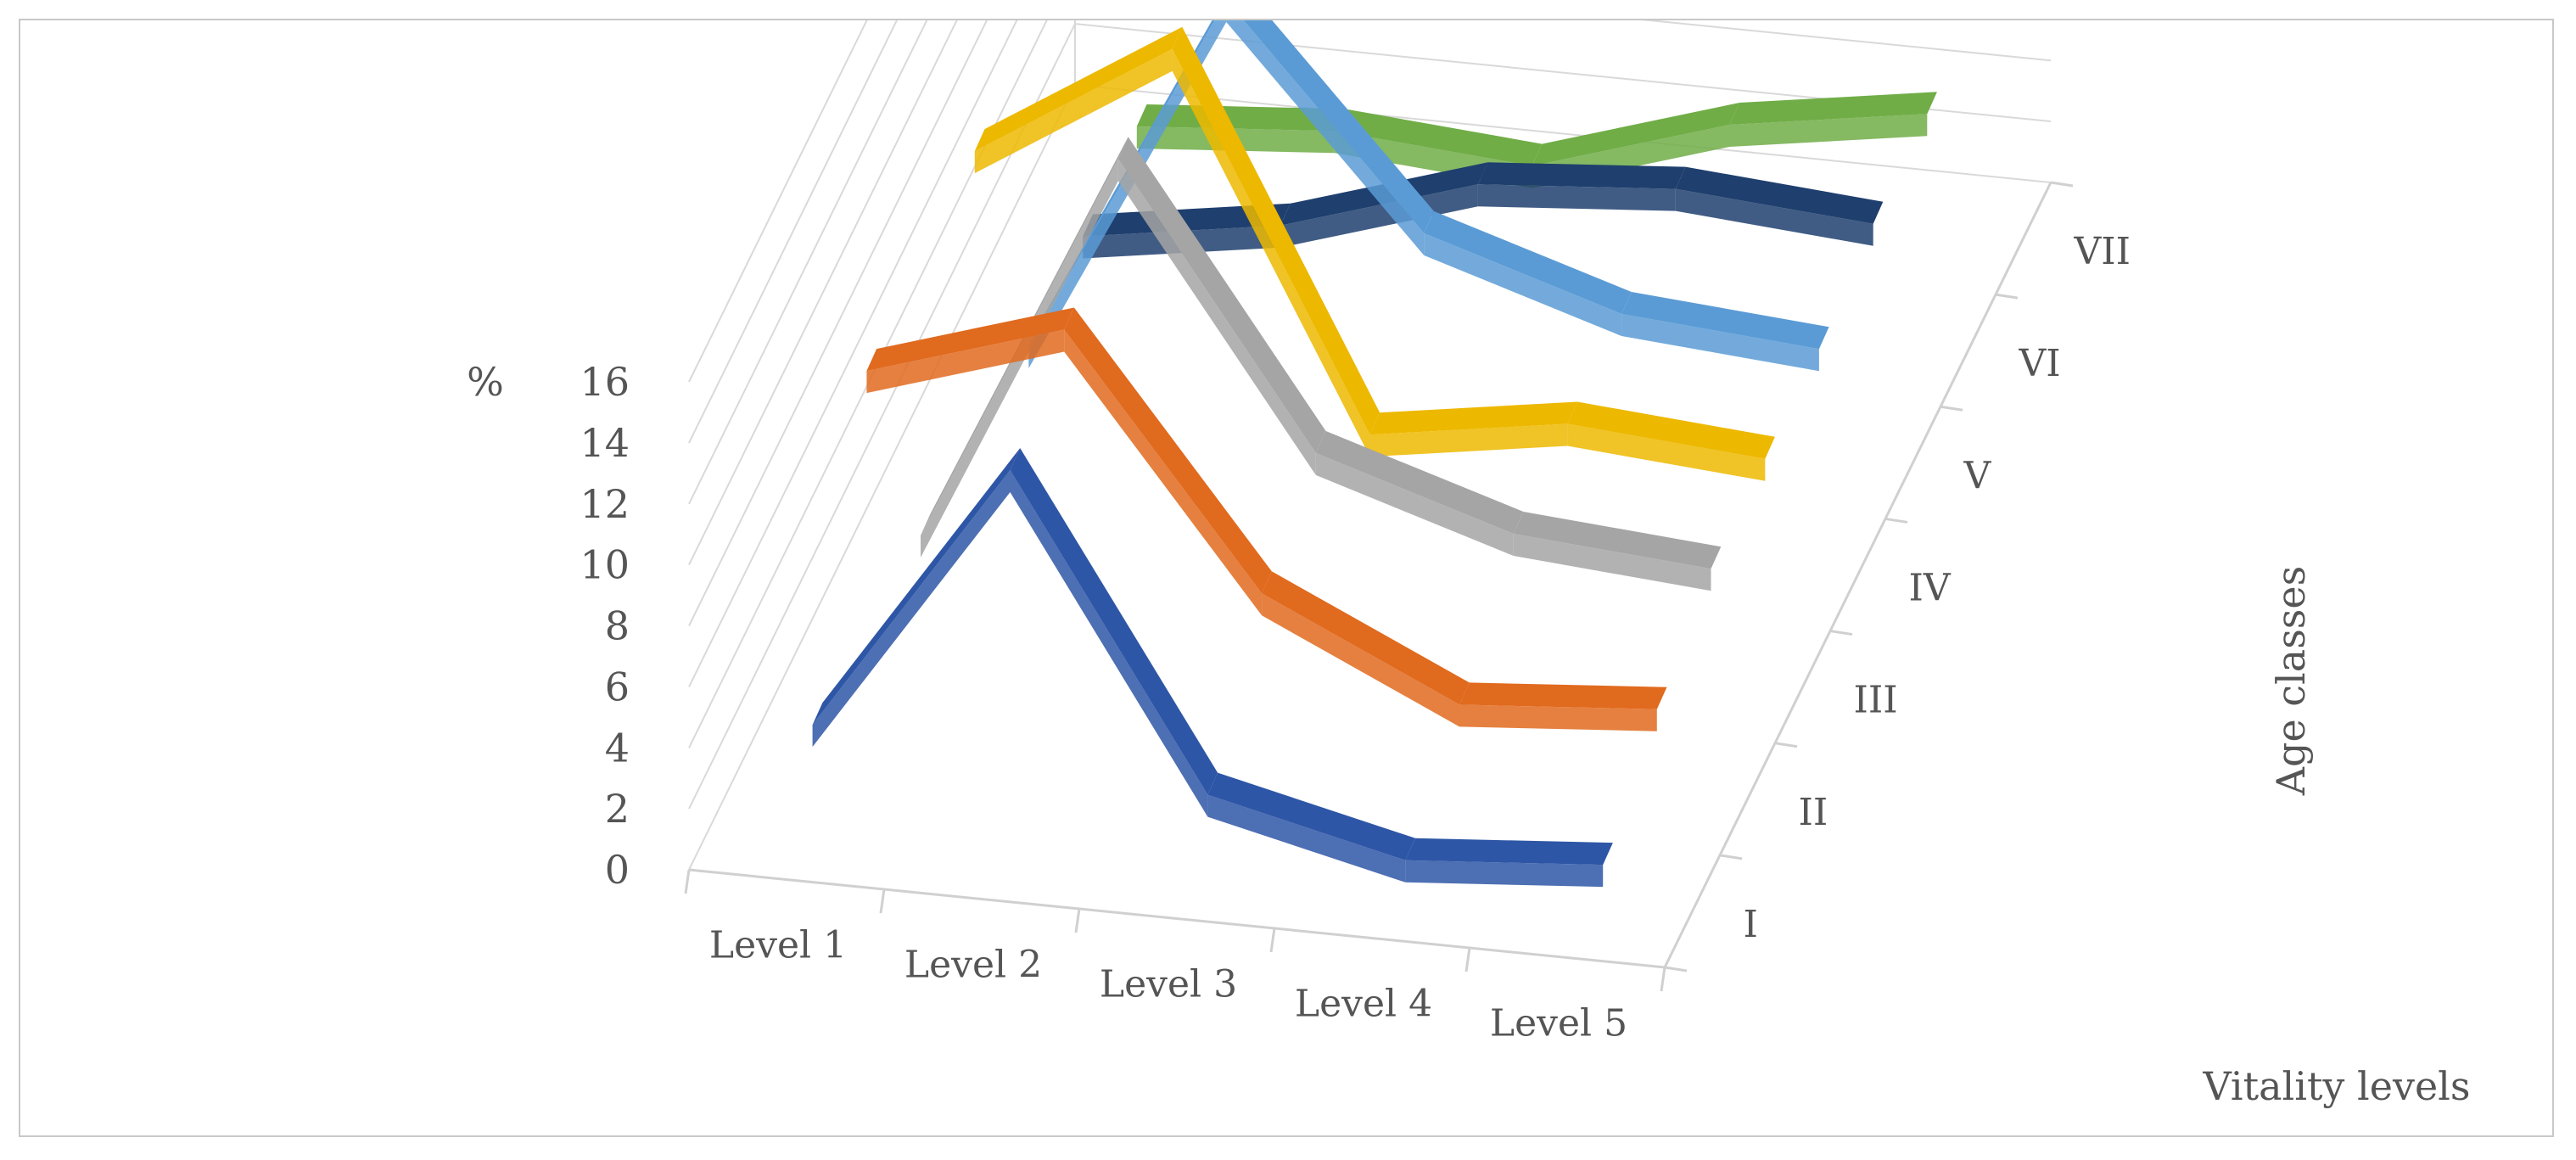  What do you see at coordinates (1307, 838) in the screenshot?
I see `series-I-segment-3-side` at bounding box center [1307, 838].